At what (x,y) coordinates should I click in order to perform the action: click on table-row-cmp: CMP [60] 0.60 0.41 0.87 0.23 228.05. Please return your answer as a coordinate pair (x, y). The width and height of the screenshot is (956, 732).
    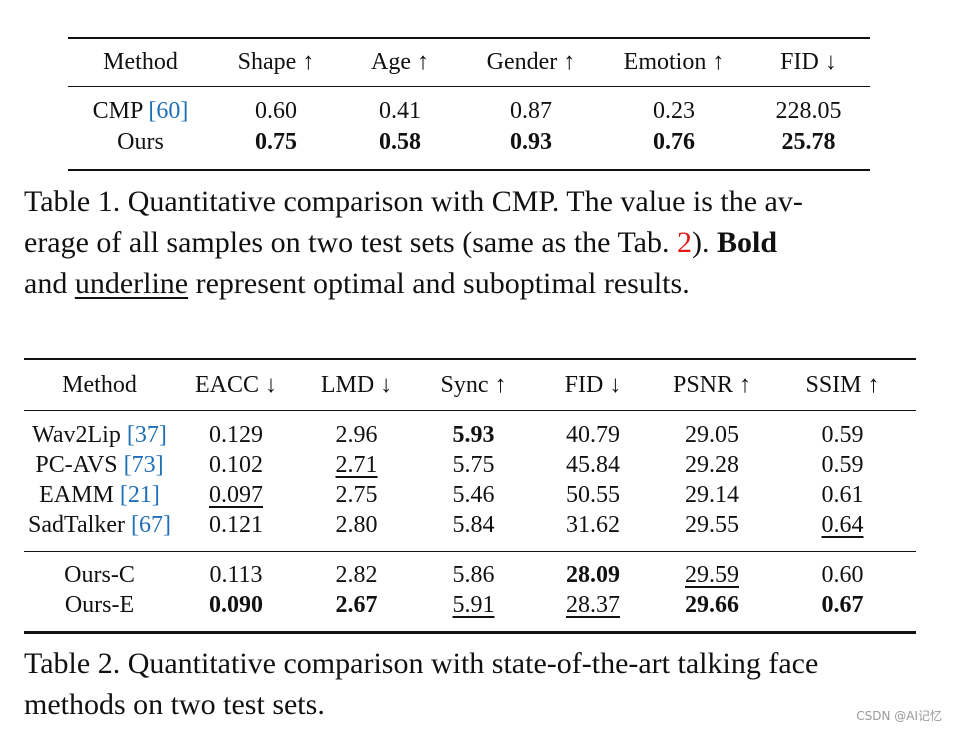
    Looking at the image, I should click on (469, 107).